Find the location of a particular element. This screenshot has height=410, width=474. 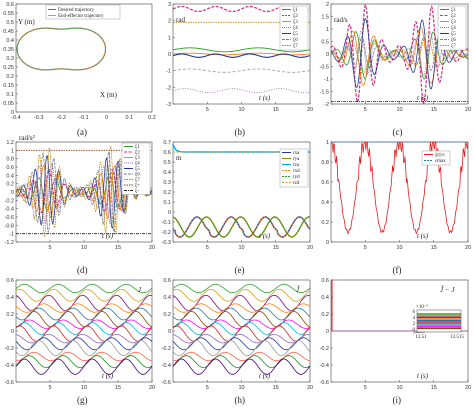

caption-f: (f) is located at coordinates (397, 270).